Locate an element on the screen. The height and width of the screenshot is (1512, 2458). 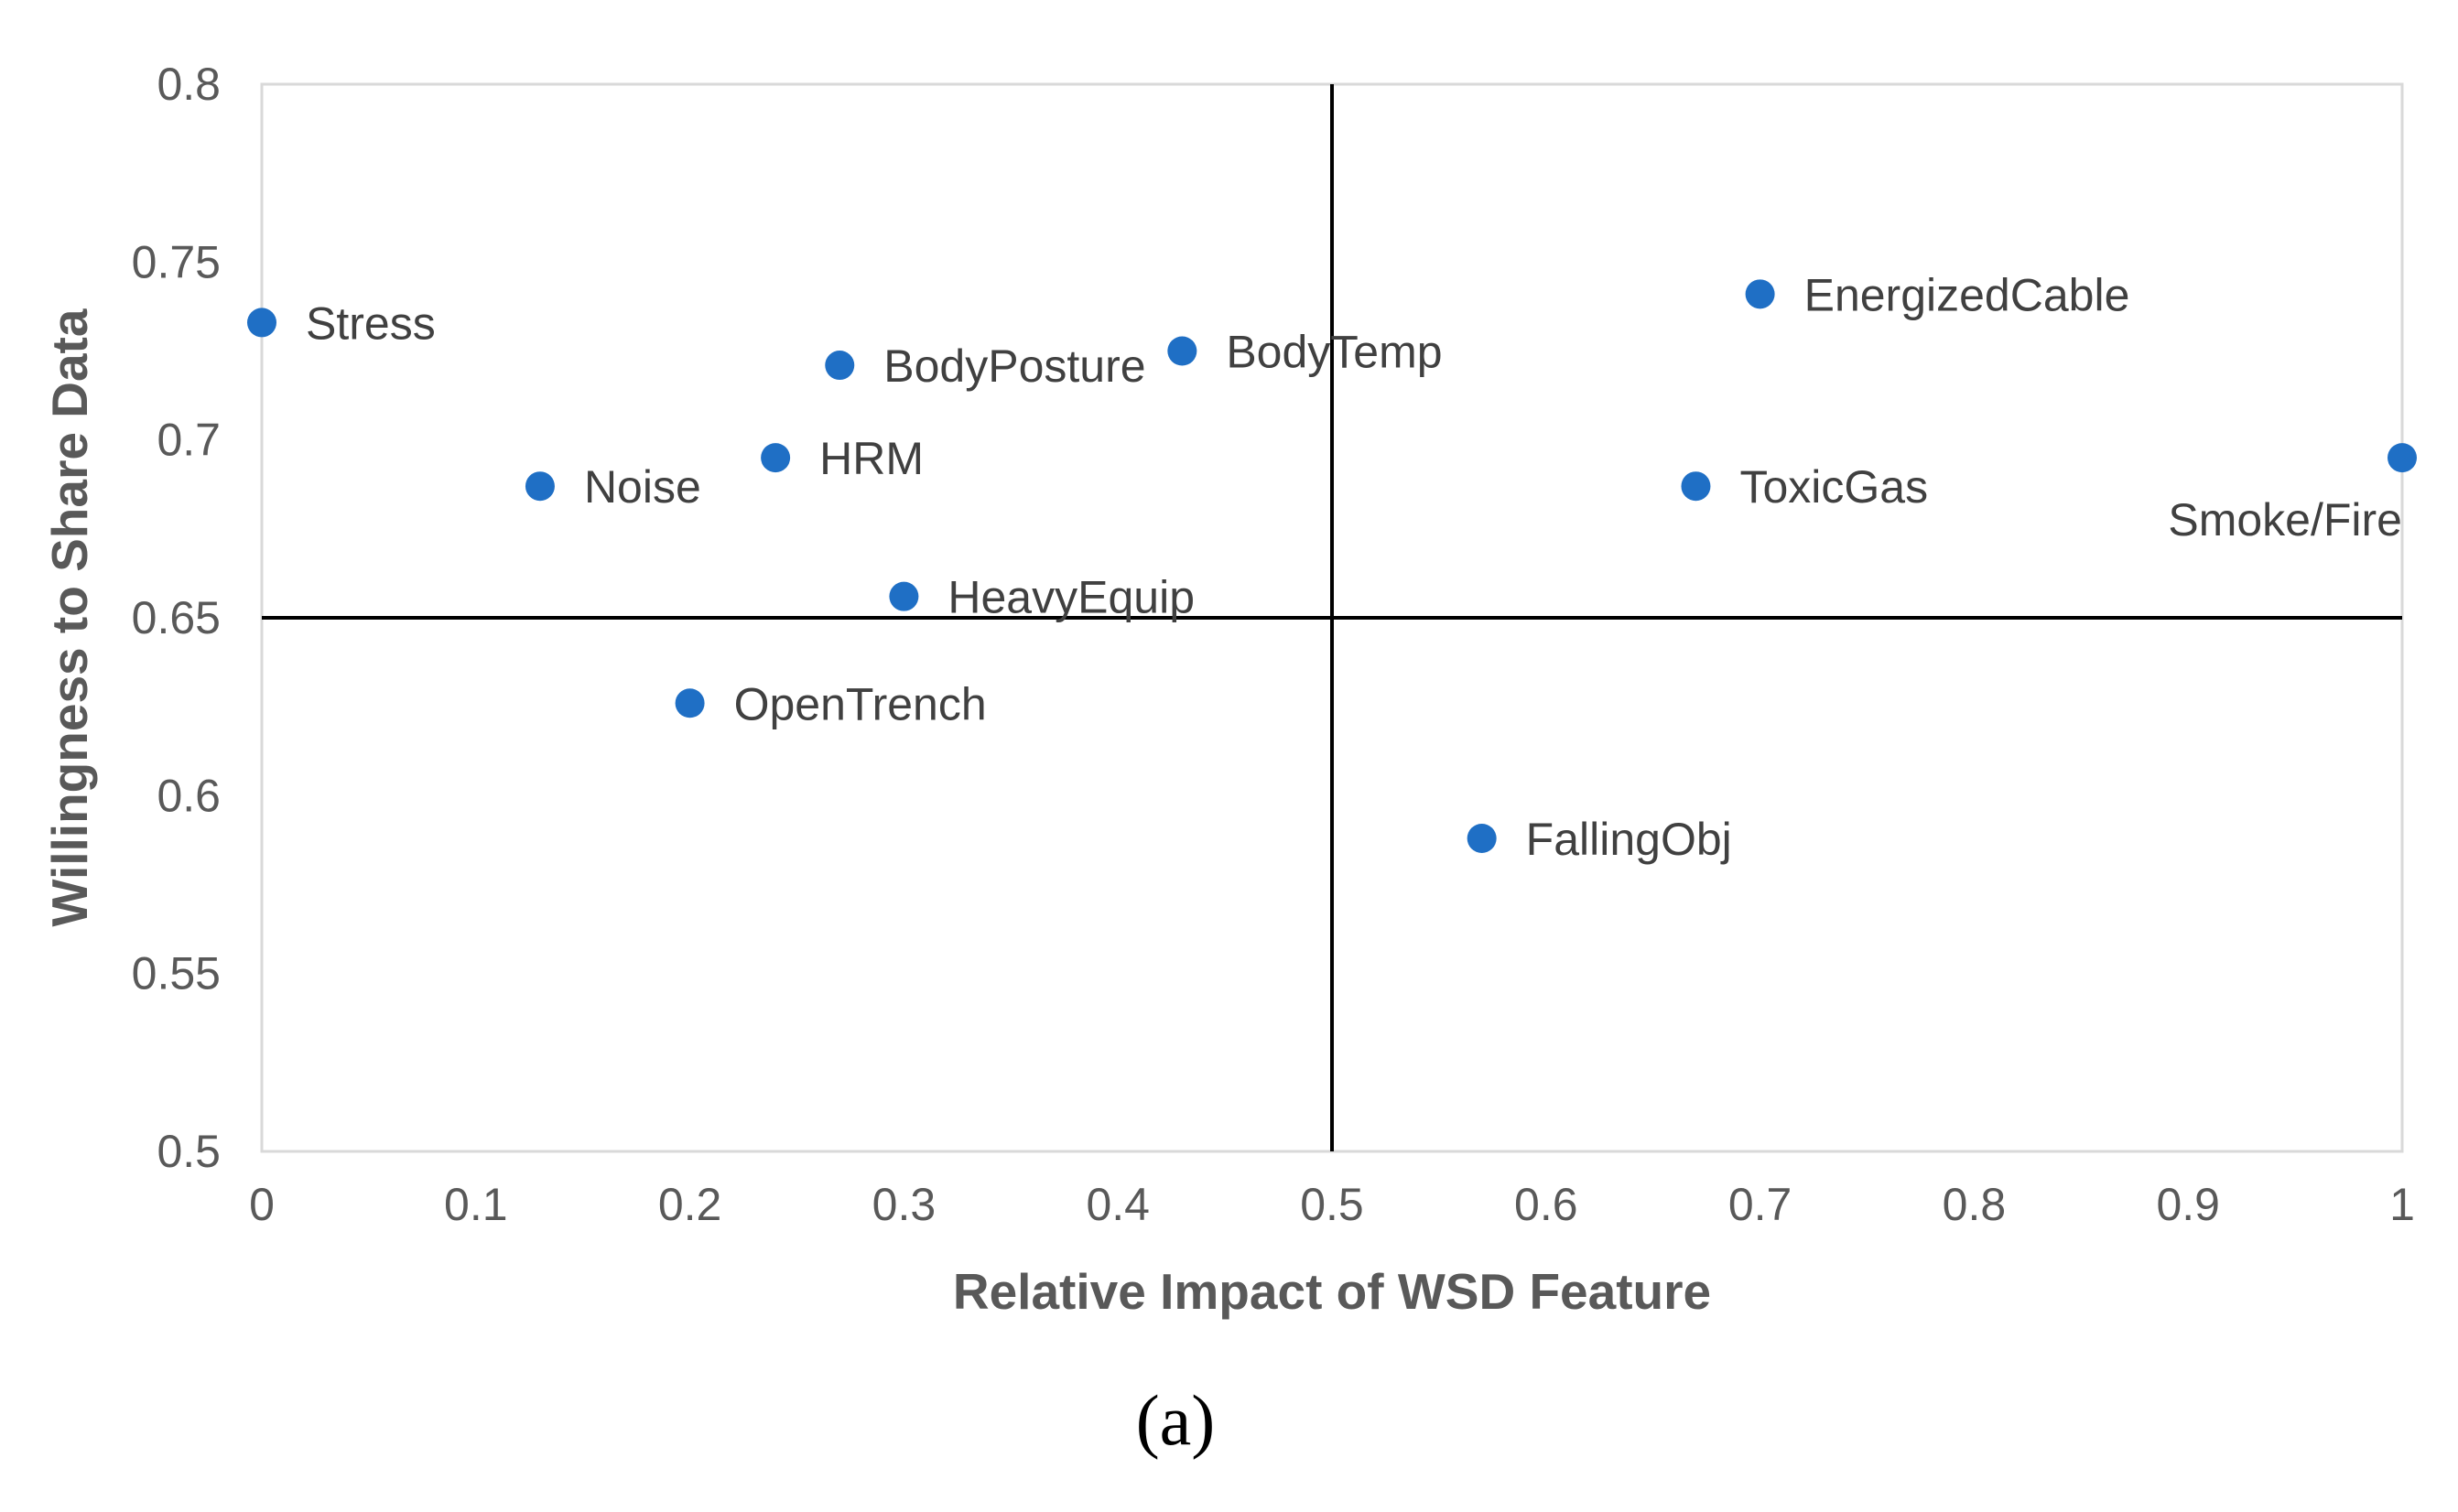
data-point-label: OpenTrench is located at coordinates (861, 703).